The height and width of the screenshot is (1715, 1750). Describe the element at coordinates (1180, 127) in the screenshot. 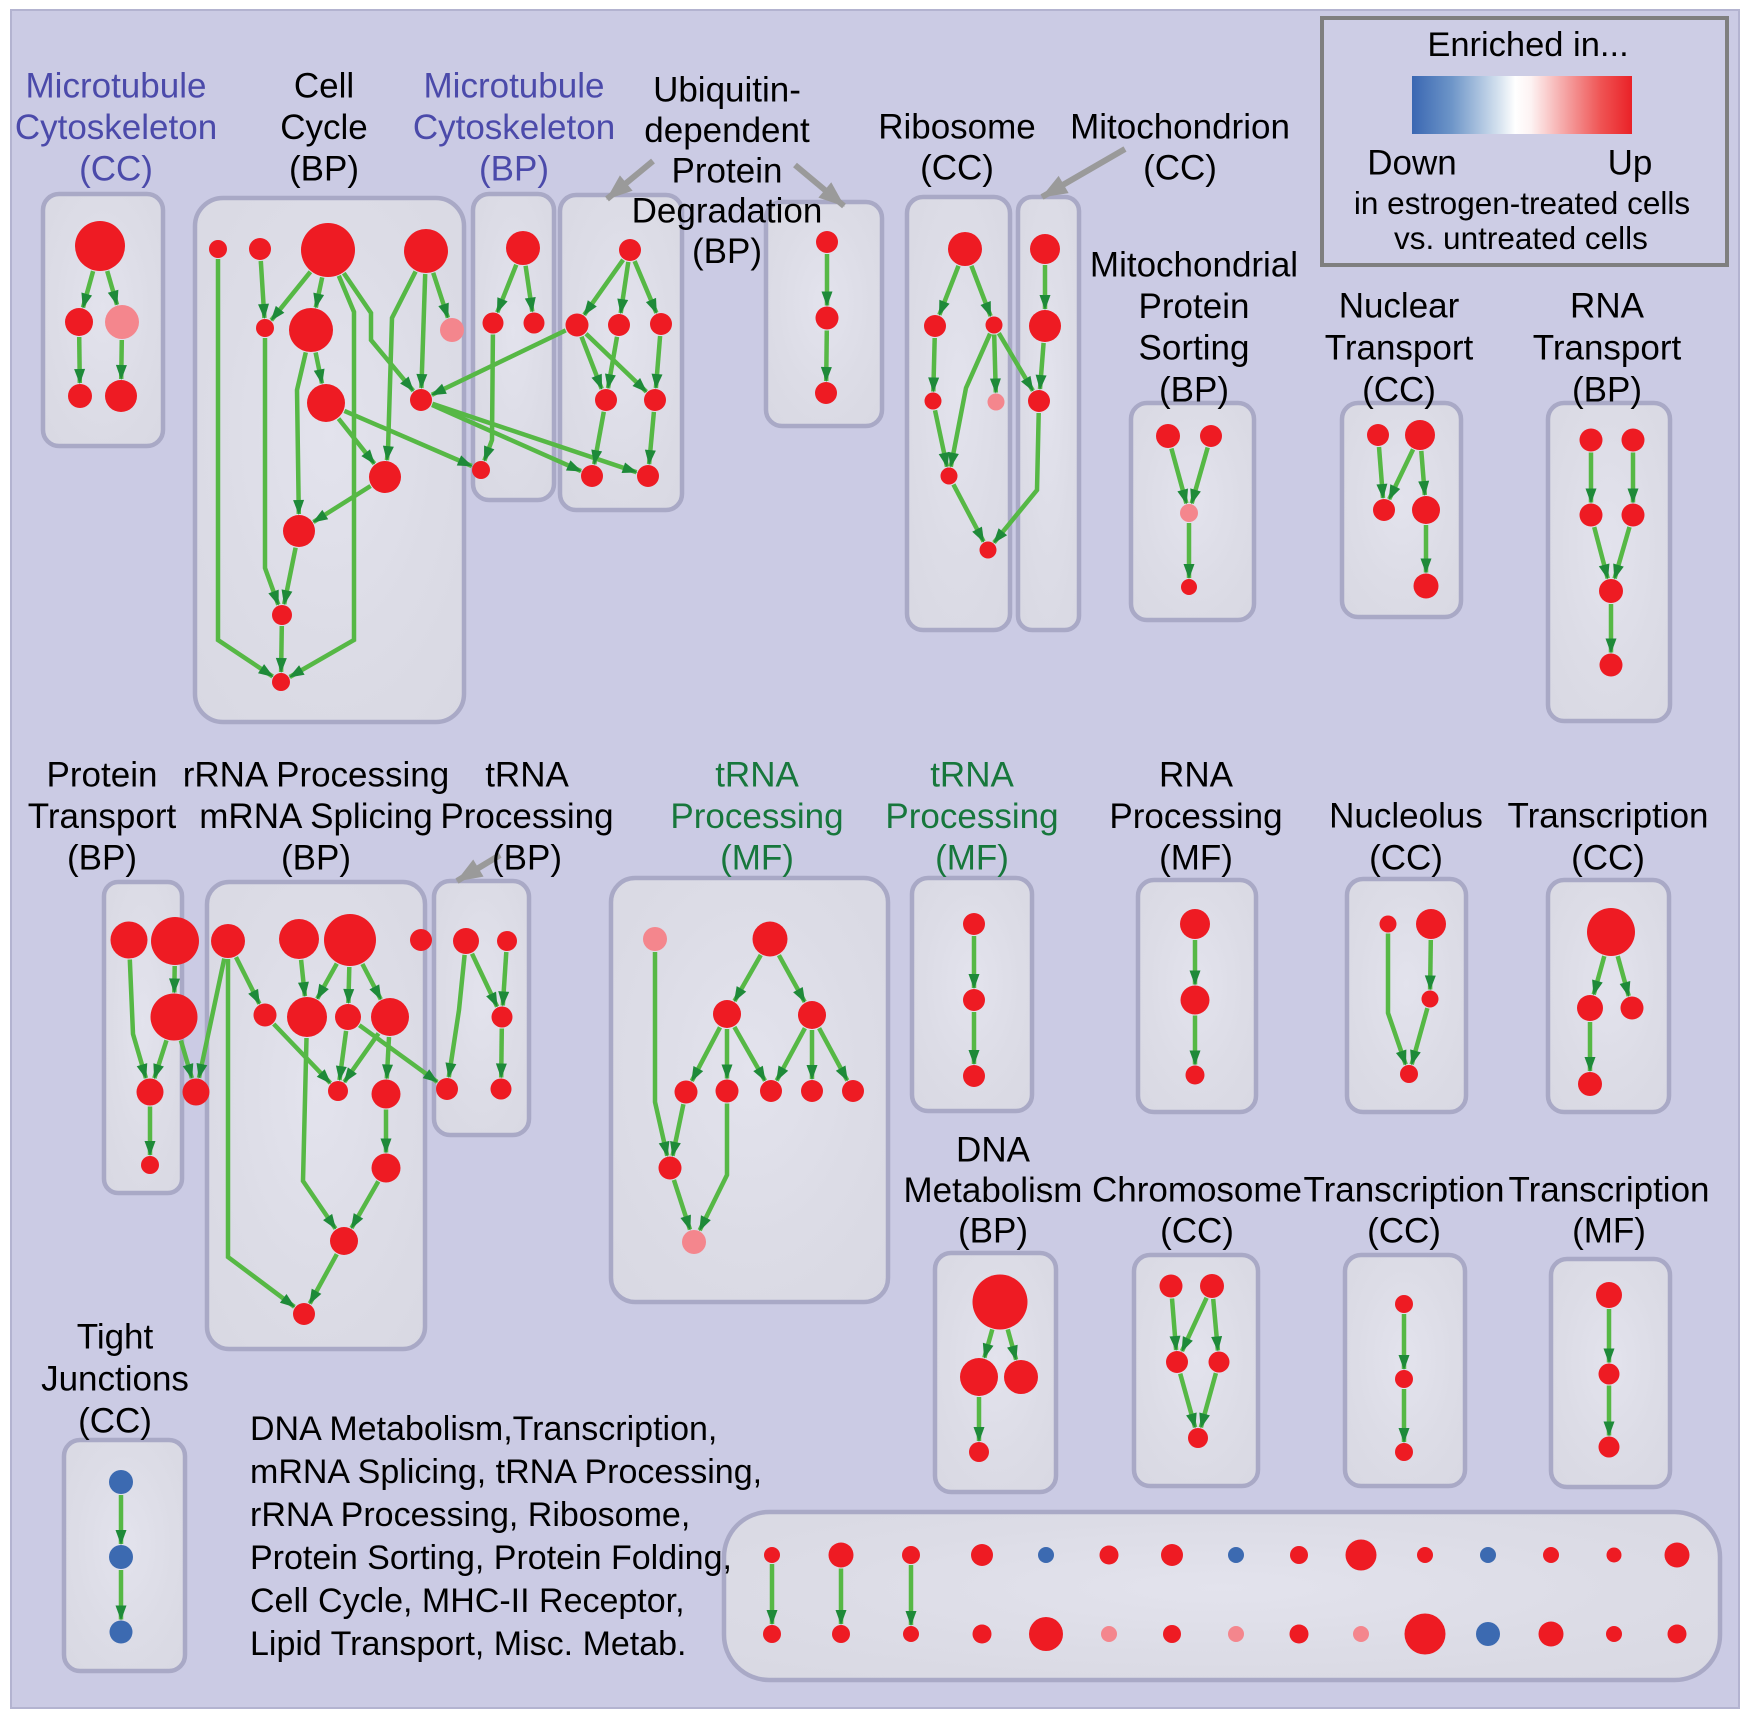

I see `svg-text: Mitochondrion` at that location.